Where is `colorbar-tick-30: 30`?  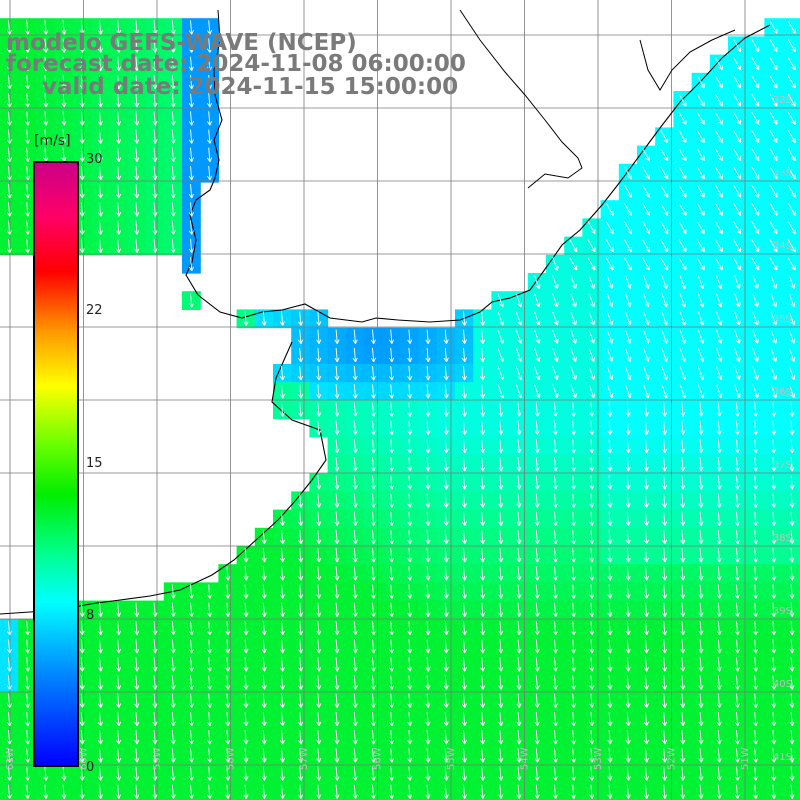
colorbar-tick-30: 30 is located at coordinates (94, 159).